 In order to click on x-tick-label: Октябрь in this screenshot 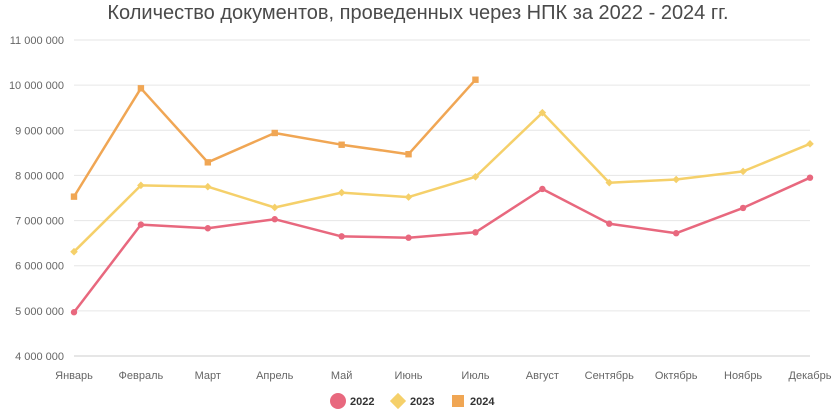, I will do `click(676, 376)`.